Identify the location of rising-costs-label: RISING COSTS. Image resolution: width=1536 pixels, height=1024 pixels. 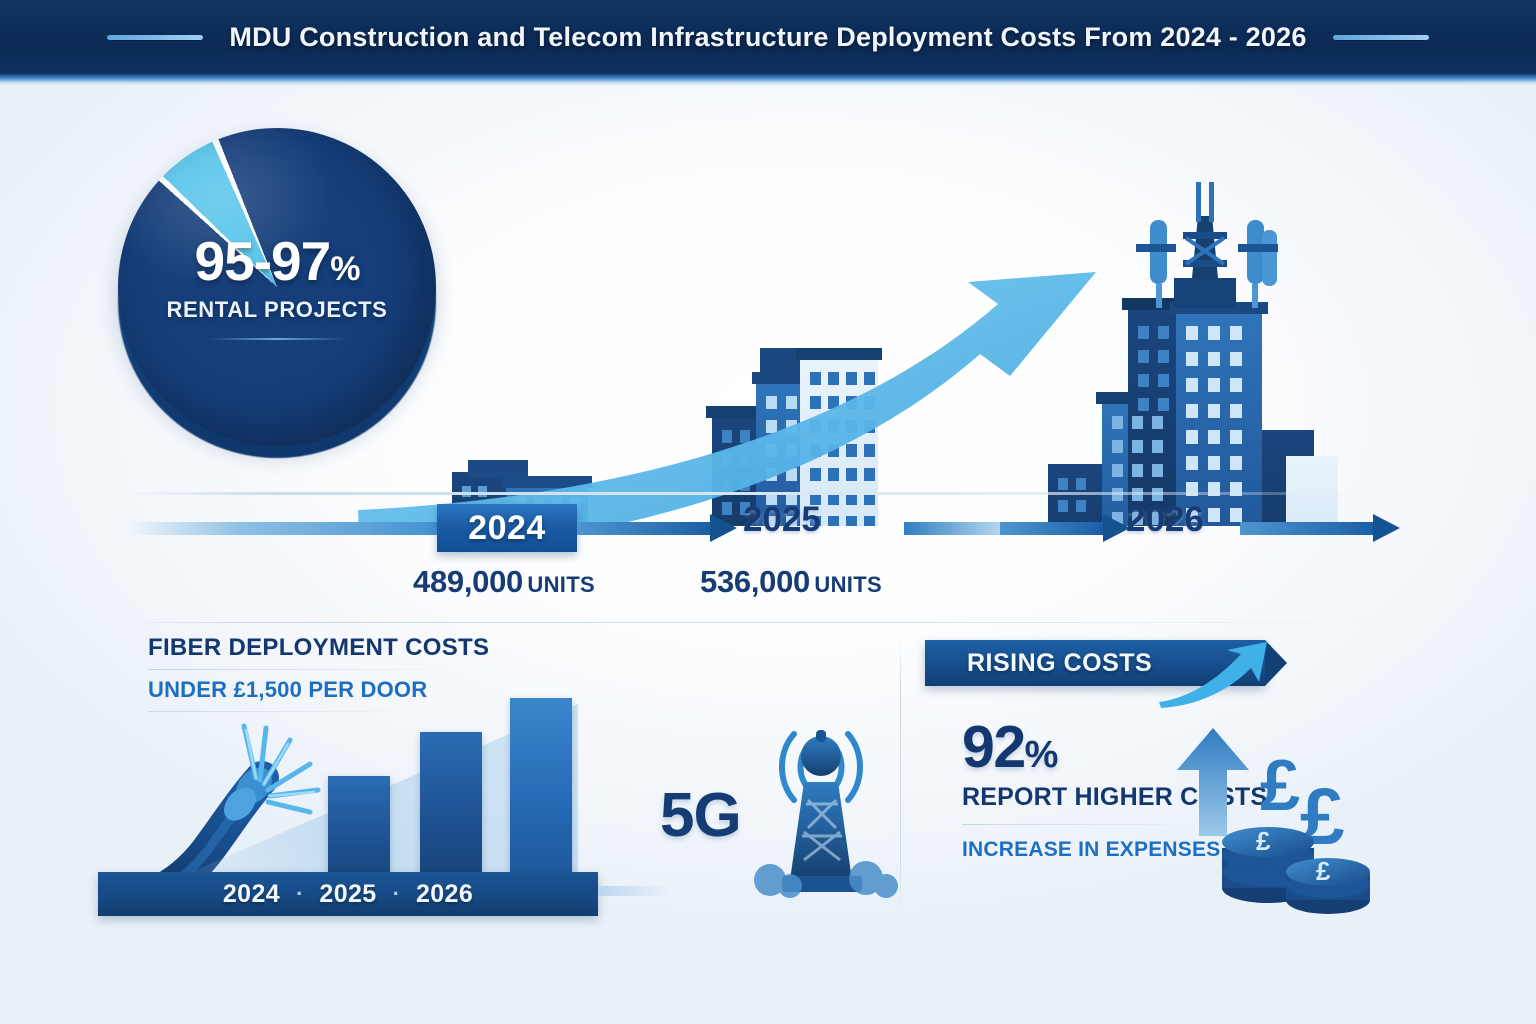
(1060, 662).